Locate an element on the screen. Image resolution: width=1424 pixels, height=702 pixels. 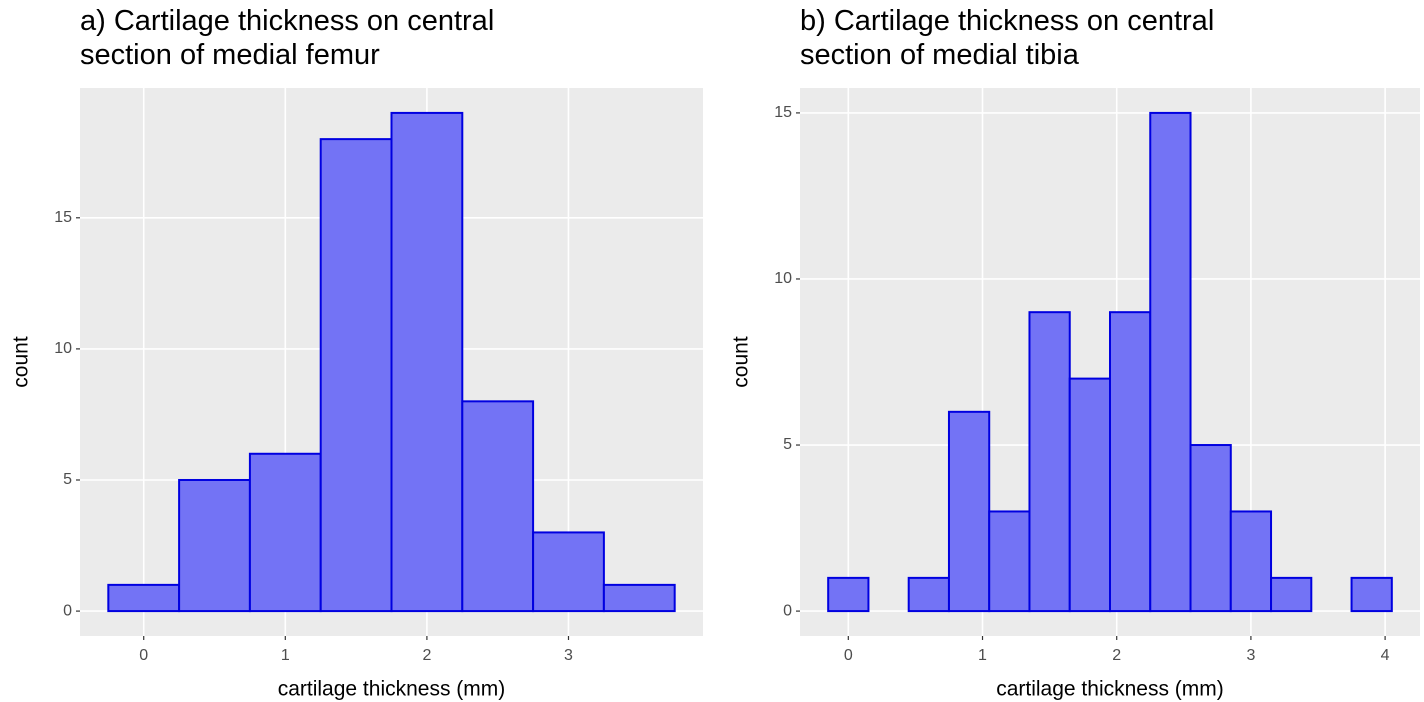
x-tick-label: 4 is located at coordinates (1385, 655).